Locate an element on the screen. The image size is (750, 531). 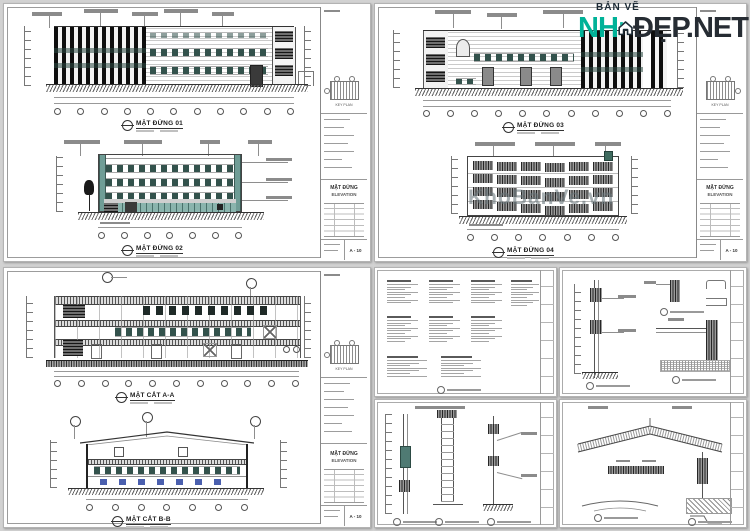
joint-block is located at coordinates (493, 429).